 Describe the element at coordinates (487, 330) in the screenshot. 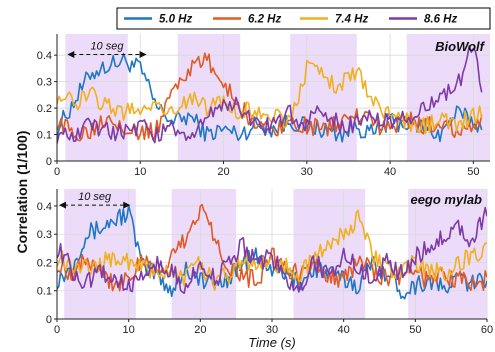

I see `x-tick-label: 60` at that location.